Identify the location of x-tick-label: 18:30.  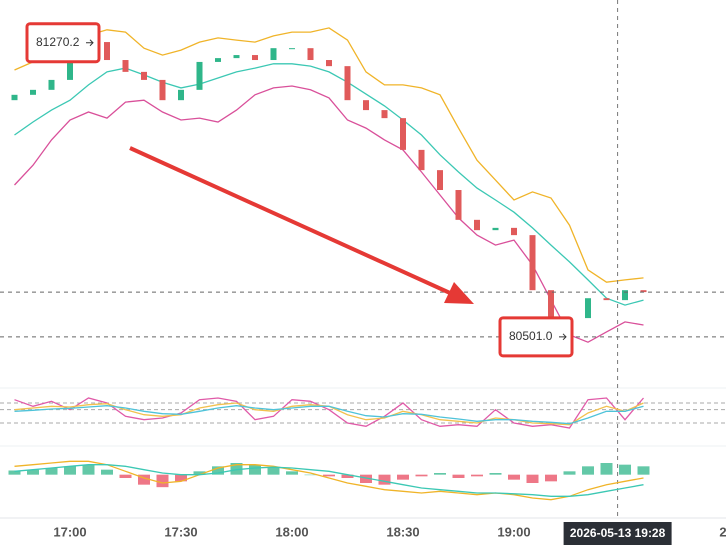
(402, 531).